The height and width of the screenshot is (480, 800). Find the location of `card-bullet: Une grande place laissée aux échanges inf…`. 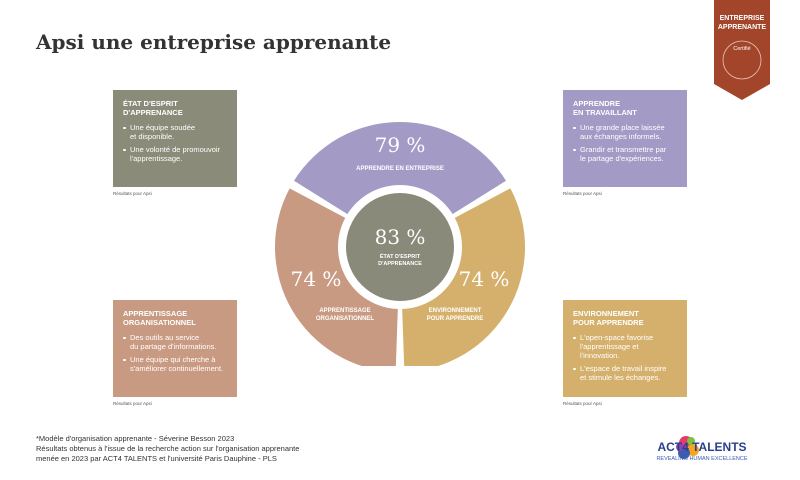

card-bullet: Une grande place laissée aux échanges inf… is located at coordinates (625, 132).